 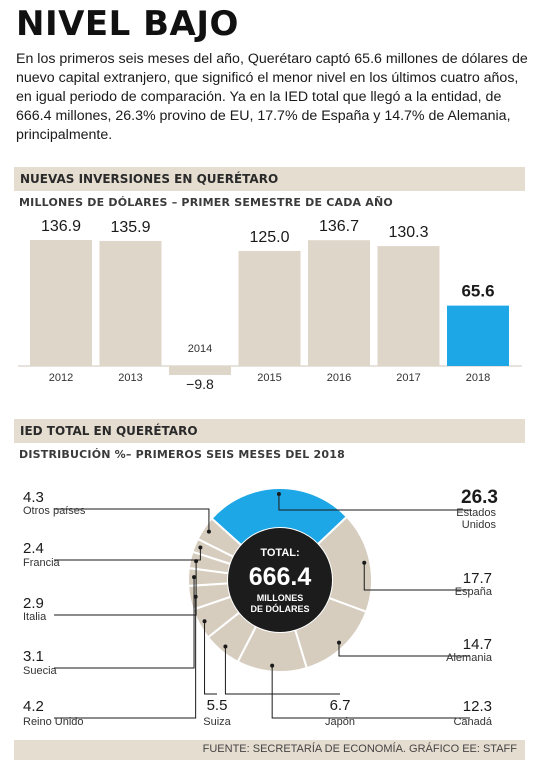 I want to click on bar-value-label: 136.7, so click(x=339, y=226).